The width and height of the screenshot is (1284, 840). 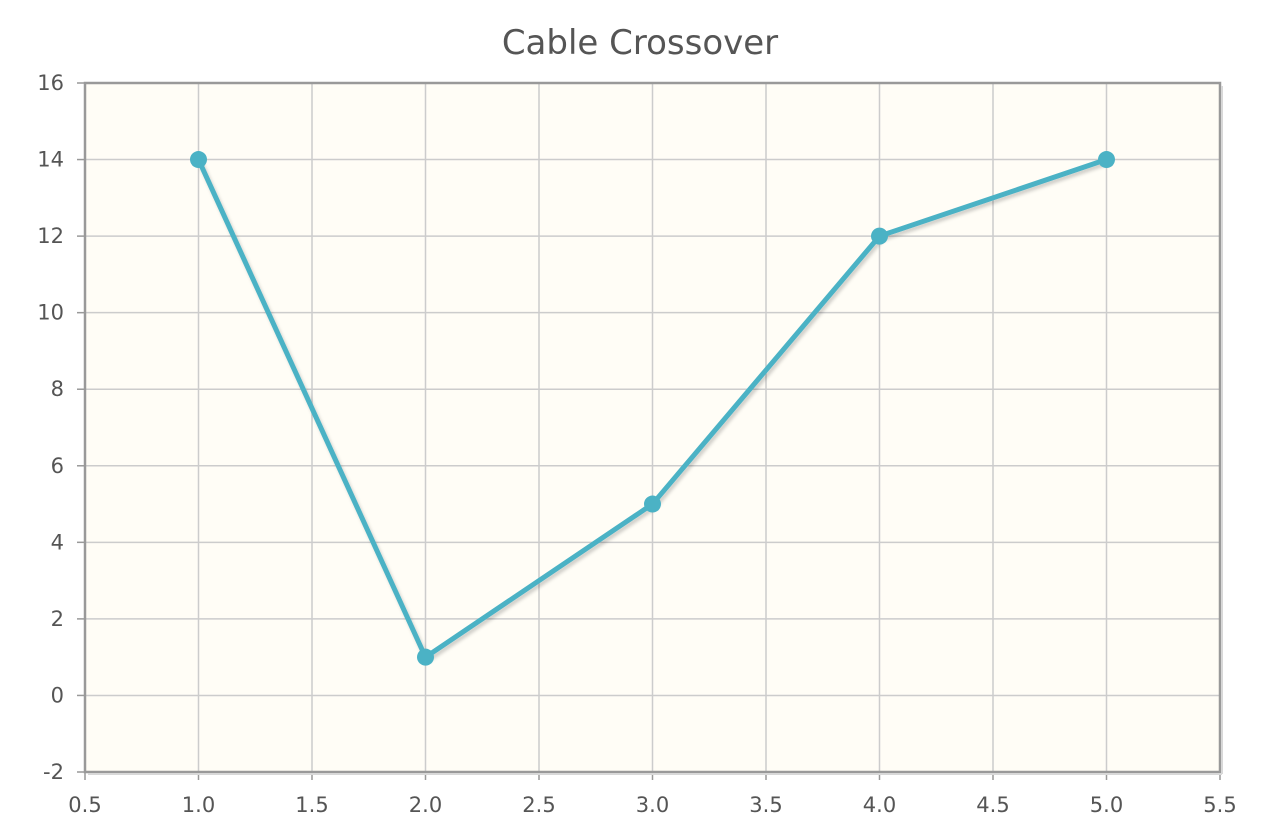 What do you see at coordinates (50, 313) in the screenshot?
I see `y-tick-label: 10` at bounding box center [50, 313].